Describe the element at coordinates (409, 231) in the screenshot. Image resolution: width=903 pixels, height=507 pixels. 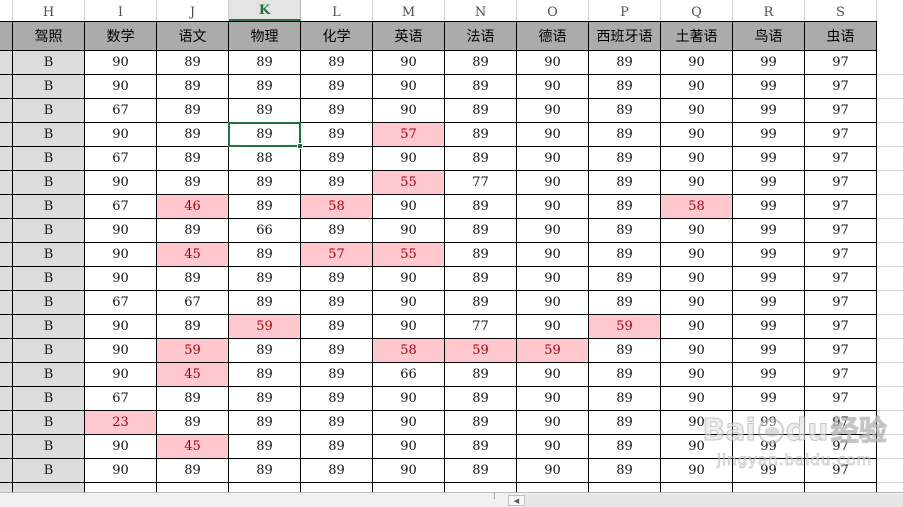
I see `cell-M8: 90` at that location.